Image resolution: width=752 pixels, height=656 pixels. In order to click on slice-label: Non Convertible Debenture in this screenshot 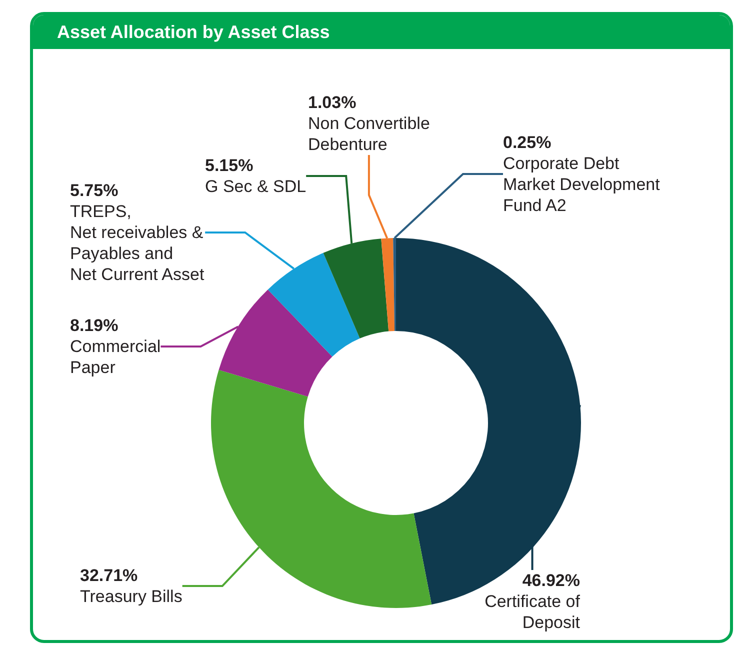, I will do `click(369, 134)`.